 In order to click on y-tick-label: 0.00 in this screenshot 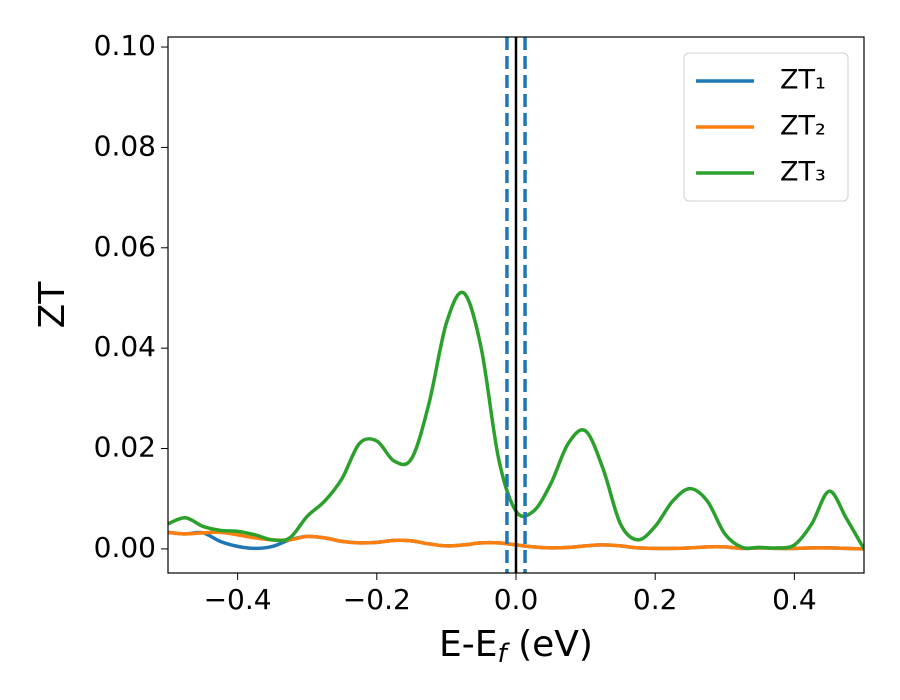, I will do `click(125, 547)`.